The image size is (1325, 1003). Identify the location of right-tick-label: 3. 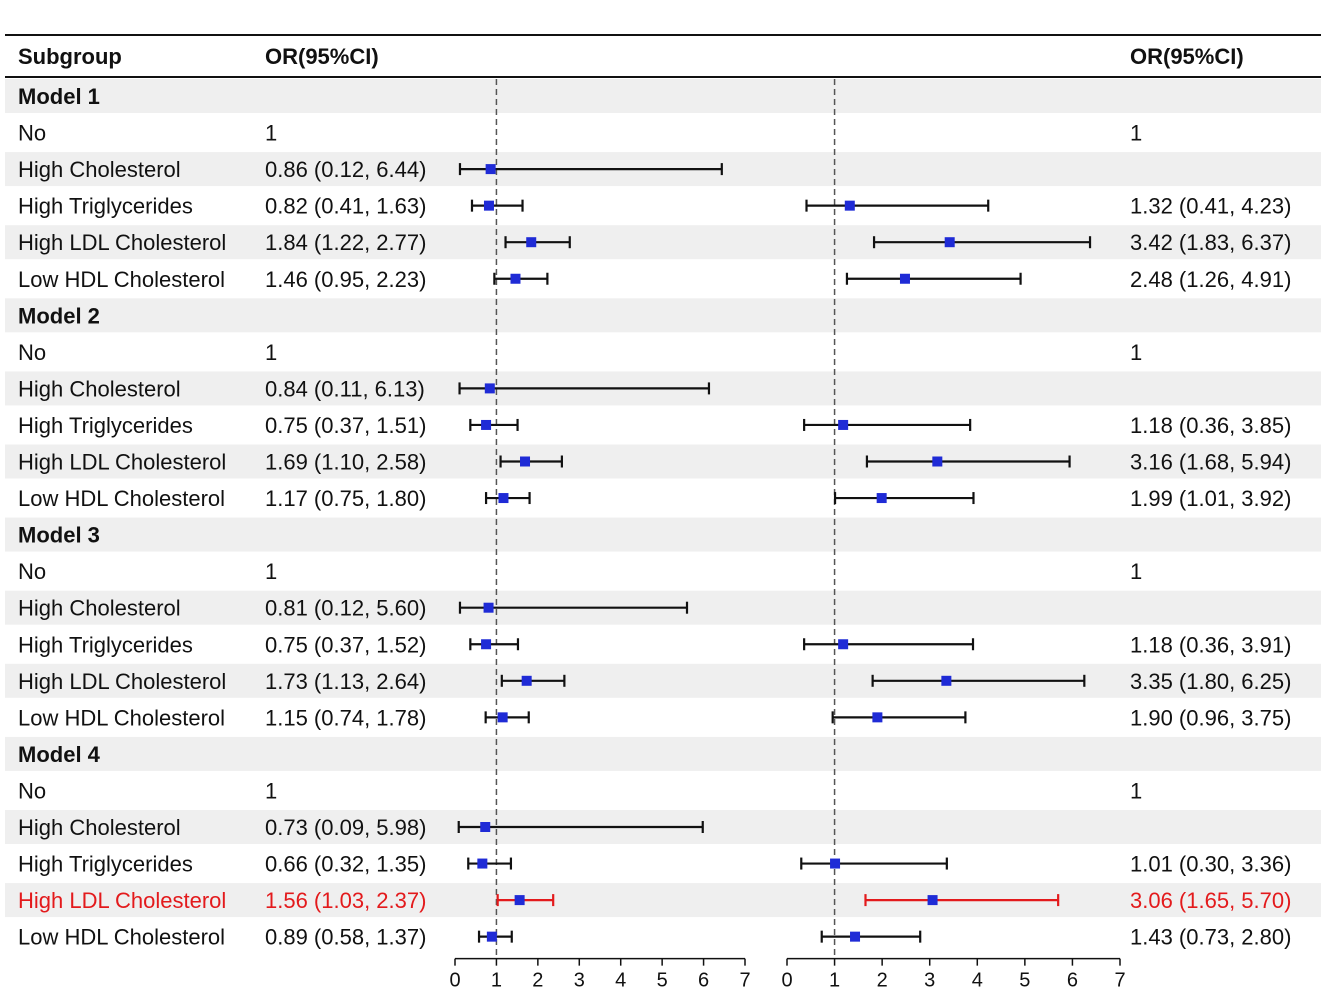
(929, 981).